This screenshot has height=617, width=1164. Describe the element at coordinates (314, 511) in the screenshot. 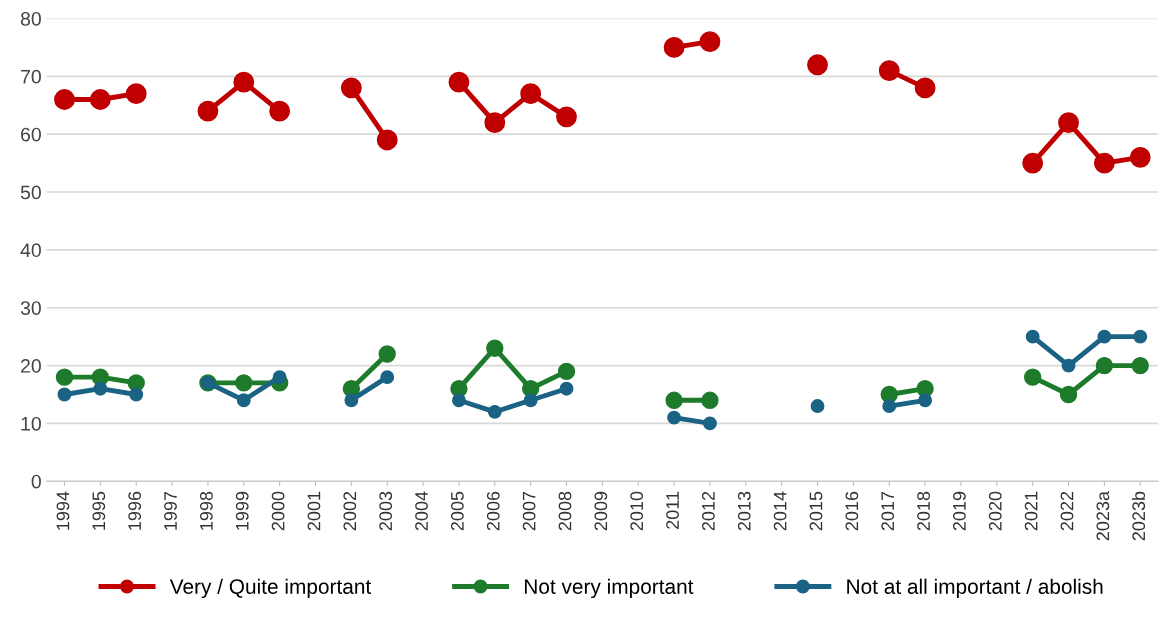

I see `x-tick-label: 2001` at that location.